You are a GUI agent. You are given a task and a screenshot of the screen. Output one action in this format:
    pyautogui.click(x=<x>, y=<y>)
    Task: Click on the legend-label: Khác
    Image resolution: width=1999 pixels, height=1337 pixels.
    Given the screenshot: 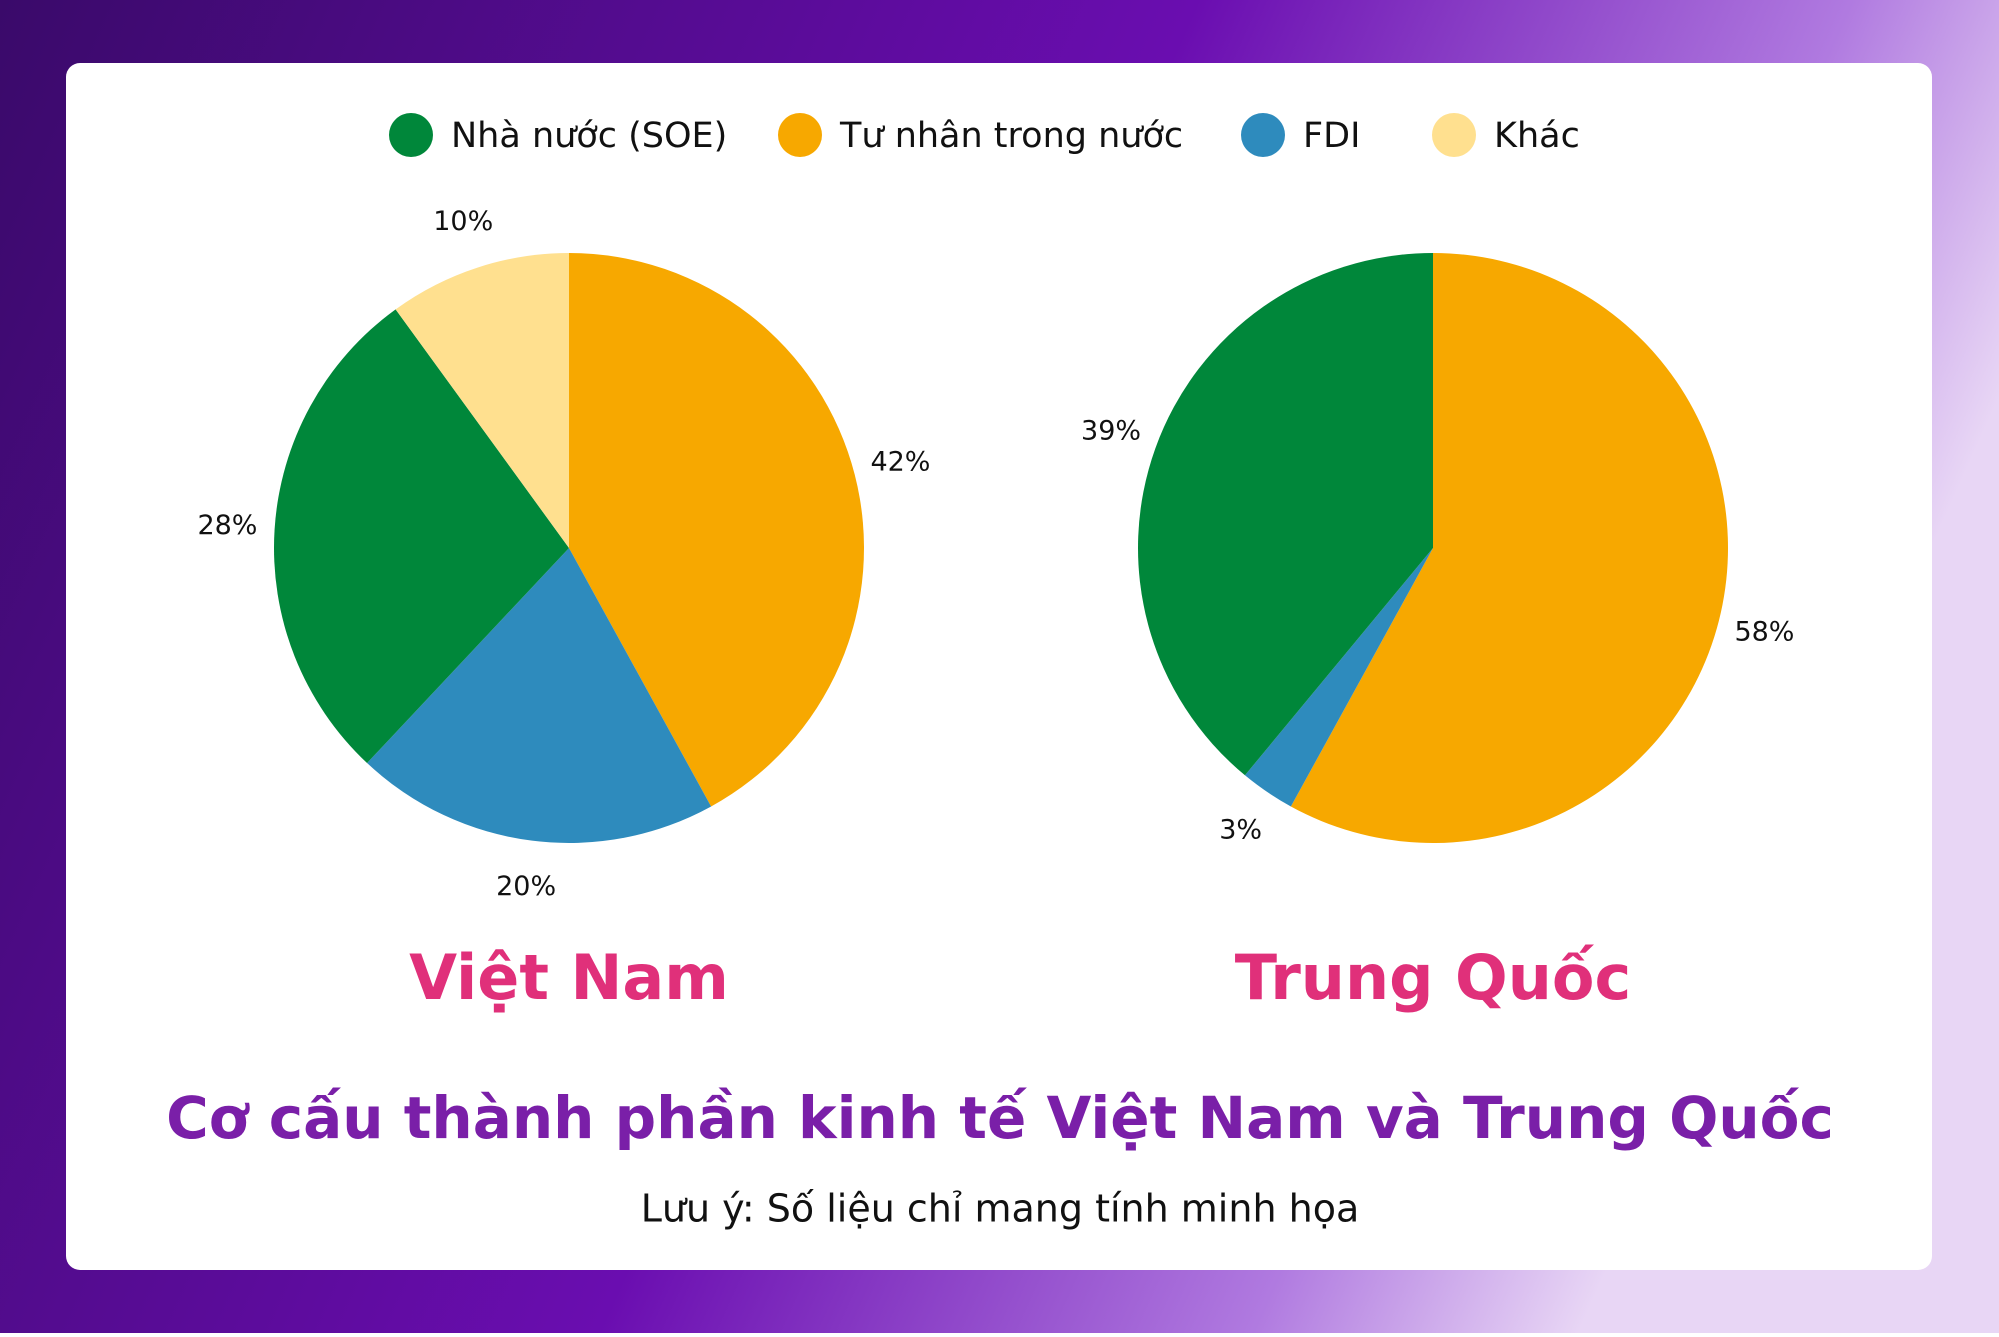 What is the action you would take?
    pyautogui.click(x=1537, y=136)
    